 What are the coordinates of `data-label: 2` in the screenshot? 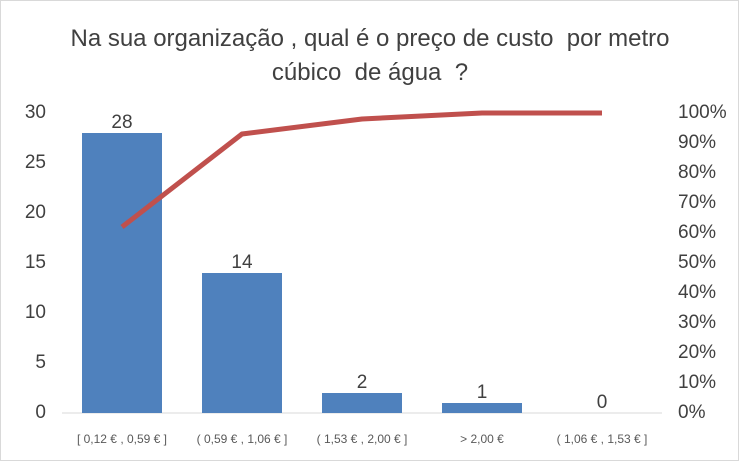 It's located at (362, 382).